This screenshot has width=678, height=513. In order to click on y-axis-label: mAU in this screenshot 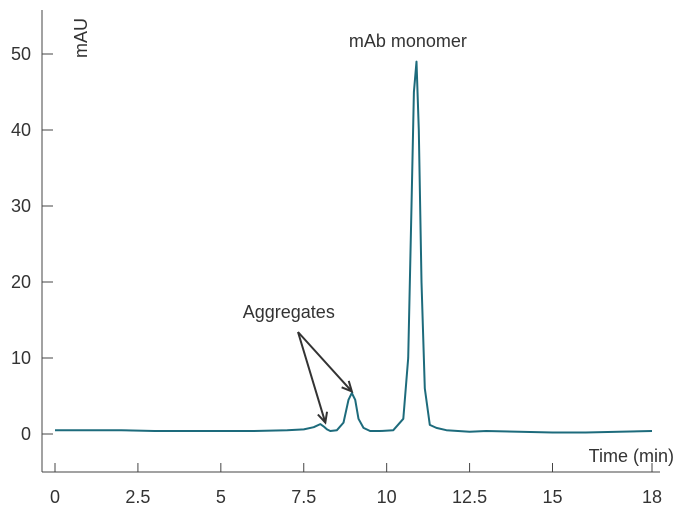, I will do `click(81, 38)`.